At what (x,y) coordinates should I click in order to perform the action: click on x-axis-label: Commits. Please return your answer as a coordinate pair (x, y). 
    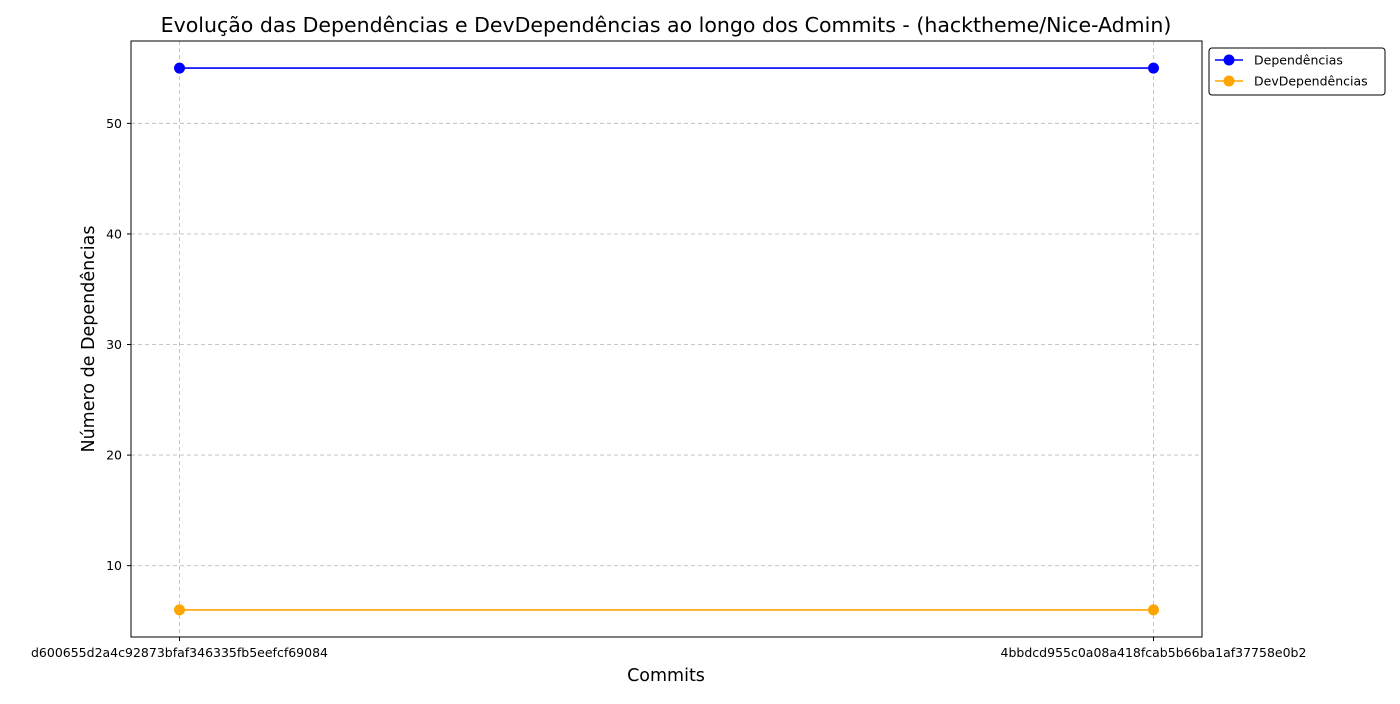
    Looking at the image, I should click on (666, 676).